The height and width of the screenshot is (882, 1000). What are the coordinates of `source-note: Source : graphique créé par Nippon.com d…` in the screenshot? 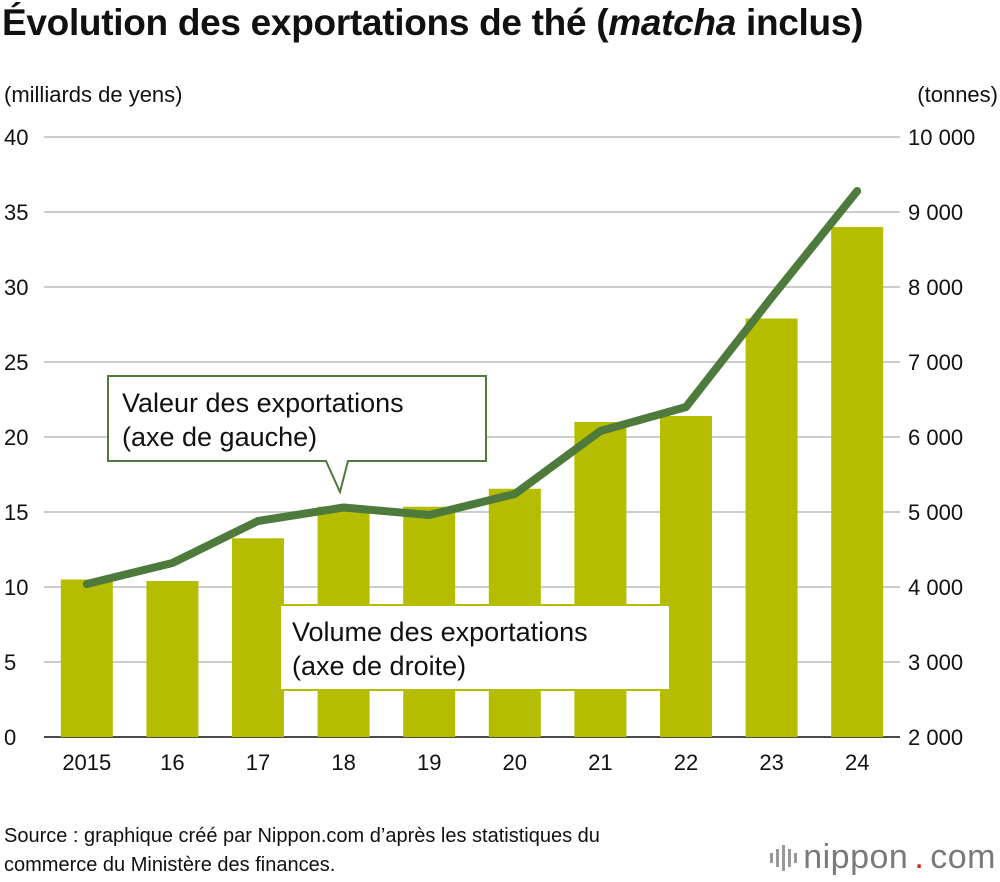 It's located at (302, 851).